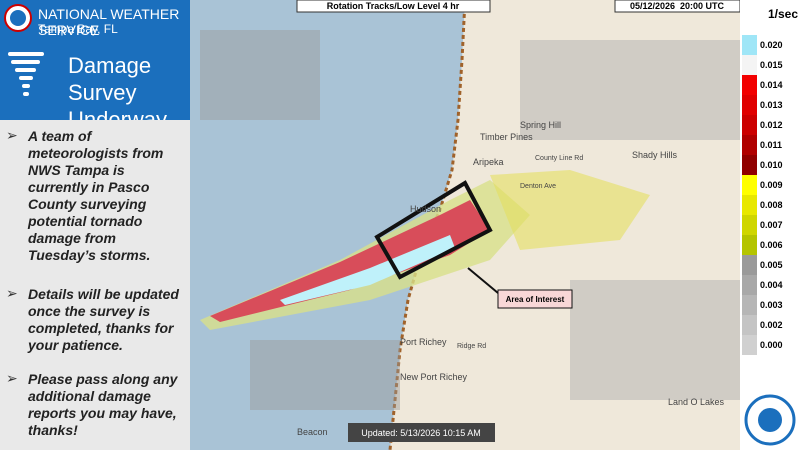  Describe the element at coordinates (771, 45) in the screenshot. I see `scale-label: 0.020` at that location.